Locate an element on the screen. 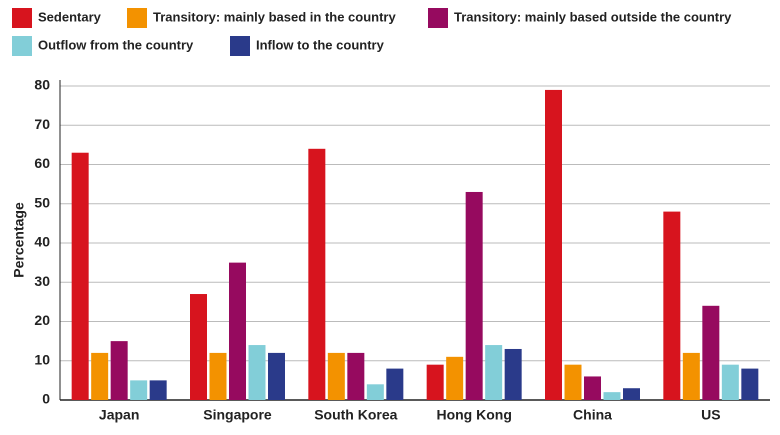 The image size is (780, 435). y-tick-label: 30 is located at coordinates (42, 281).